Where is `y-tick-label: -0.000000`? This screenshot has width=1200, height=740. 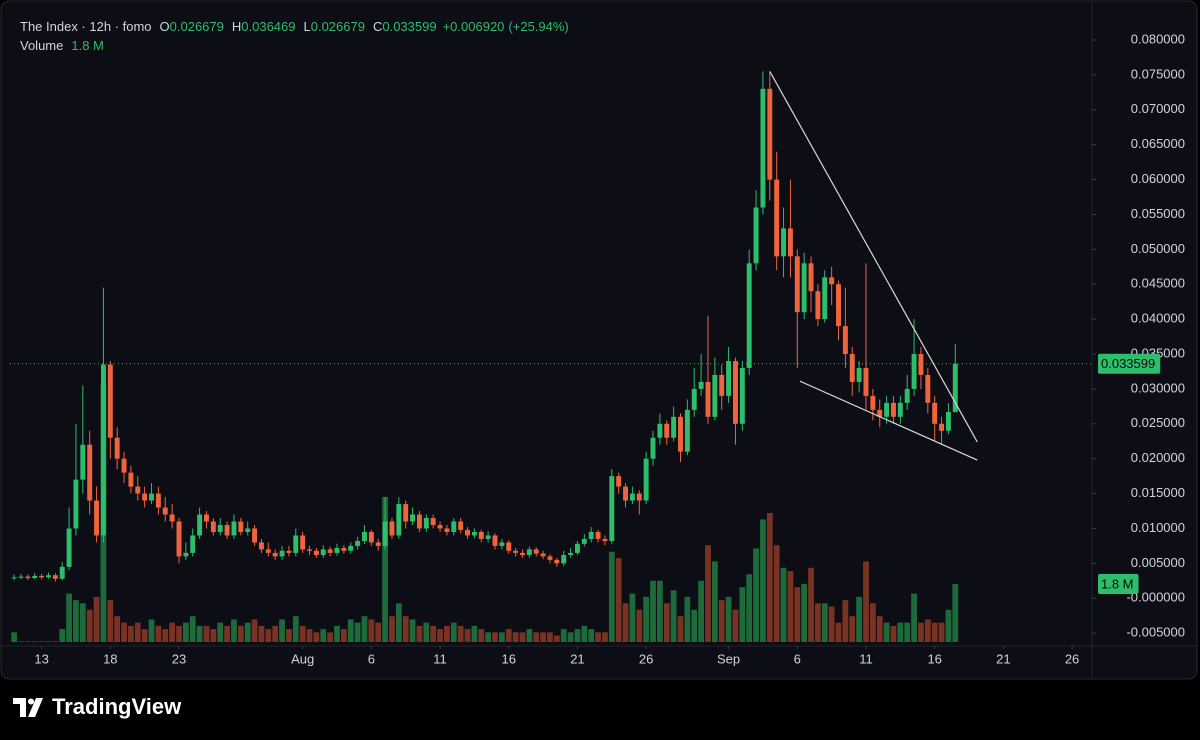
y-tick-label: -0.000000 is located at coordinates (1155, 597).